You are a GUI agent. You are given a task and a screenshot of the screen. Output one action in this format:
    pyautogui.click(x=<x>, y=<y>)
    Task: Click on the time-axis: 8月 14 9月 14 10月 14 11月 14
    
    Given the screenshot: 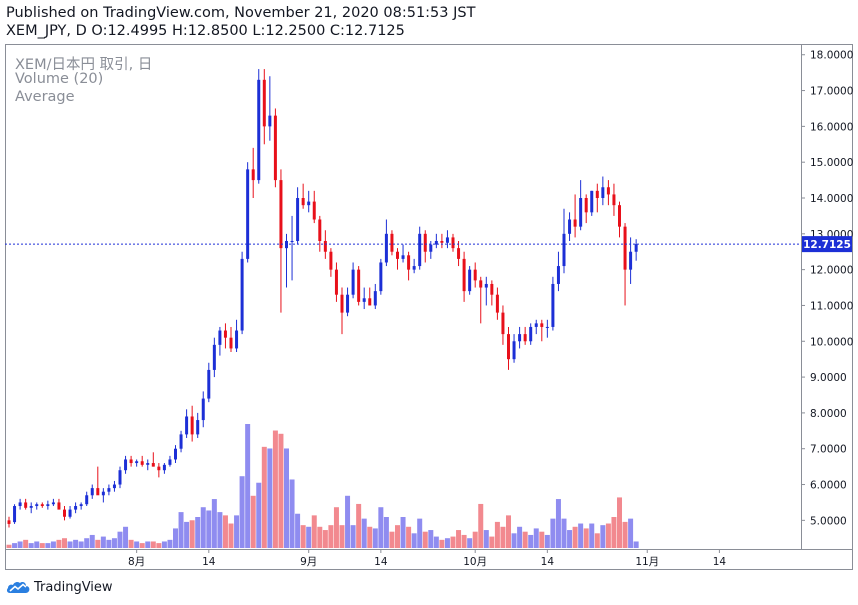 What is the action you would take?
    pyautogui.click(x=427, y=558)
    